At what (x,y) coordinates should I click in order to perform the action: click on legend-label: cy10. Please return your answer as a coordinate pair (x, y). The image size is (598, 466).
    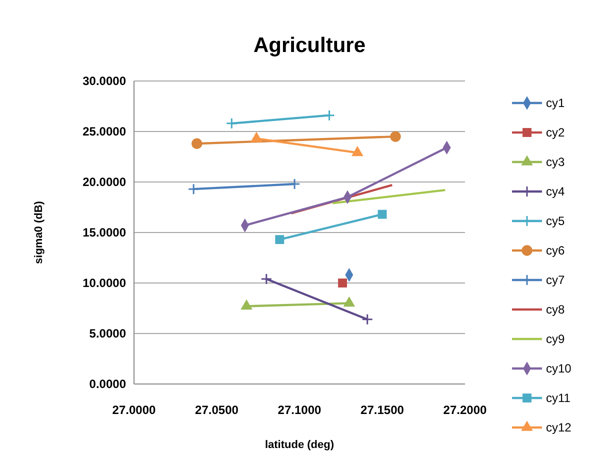
    Looking at the image, I should click on (559, 369).